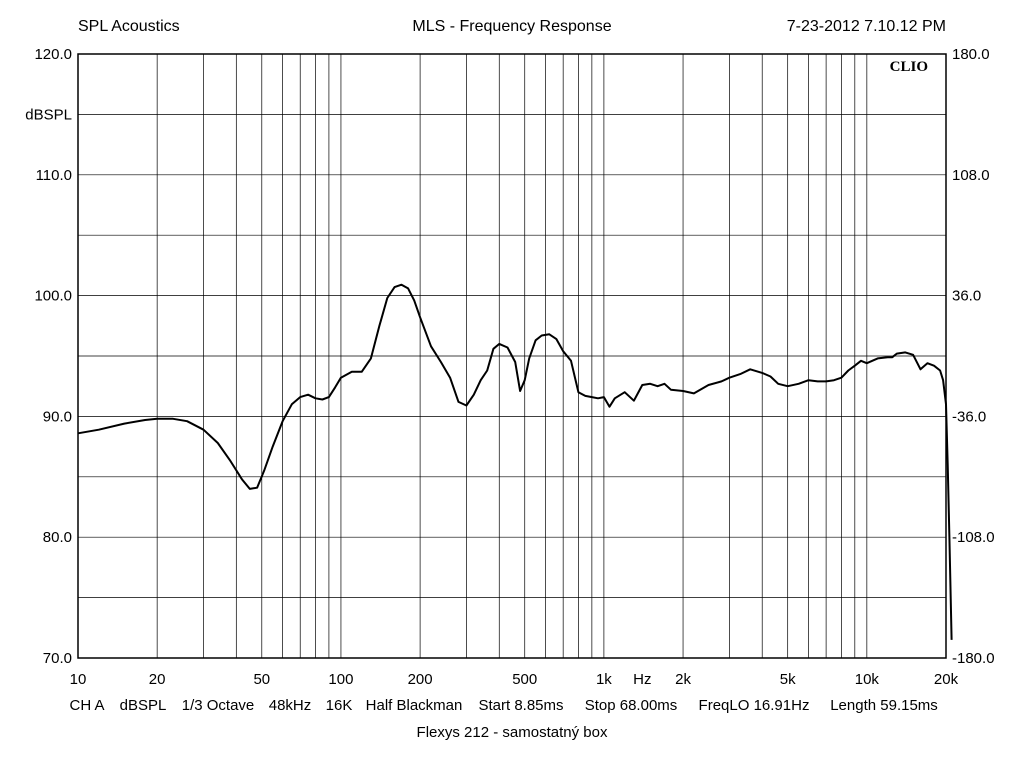 The width and height of the screenshot is (1024, 768). What do you see at coordinates (973, 658) in the screenshot?
I see `y2-tick-label: -180.0` at bounding box center [973, 658].